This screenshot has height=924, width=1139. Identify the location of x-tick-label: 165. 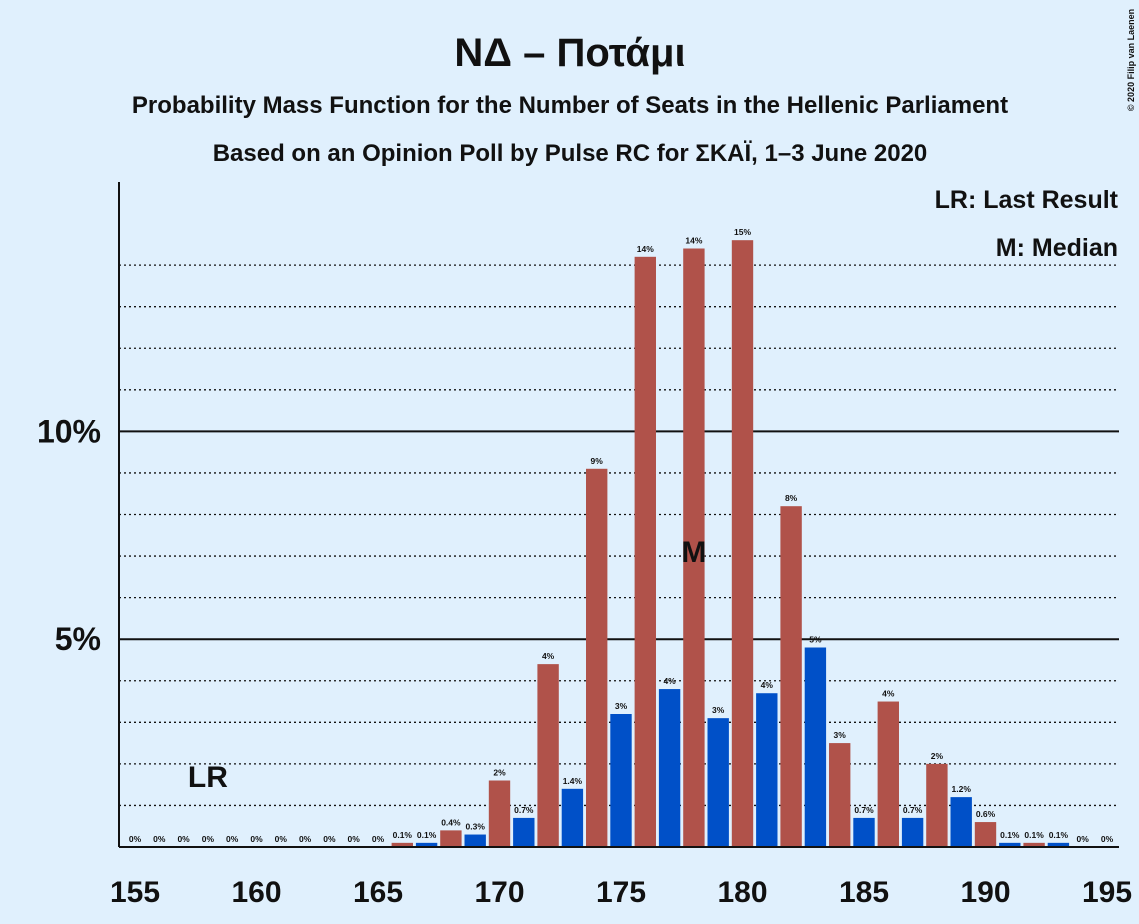
(378, 892).